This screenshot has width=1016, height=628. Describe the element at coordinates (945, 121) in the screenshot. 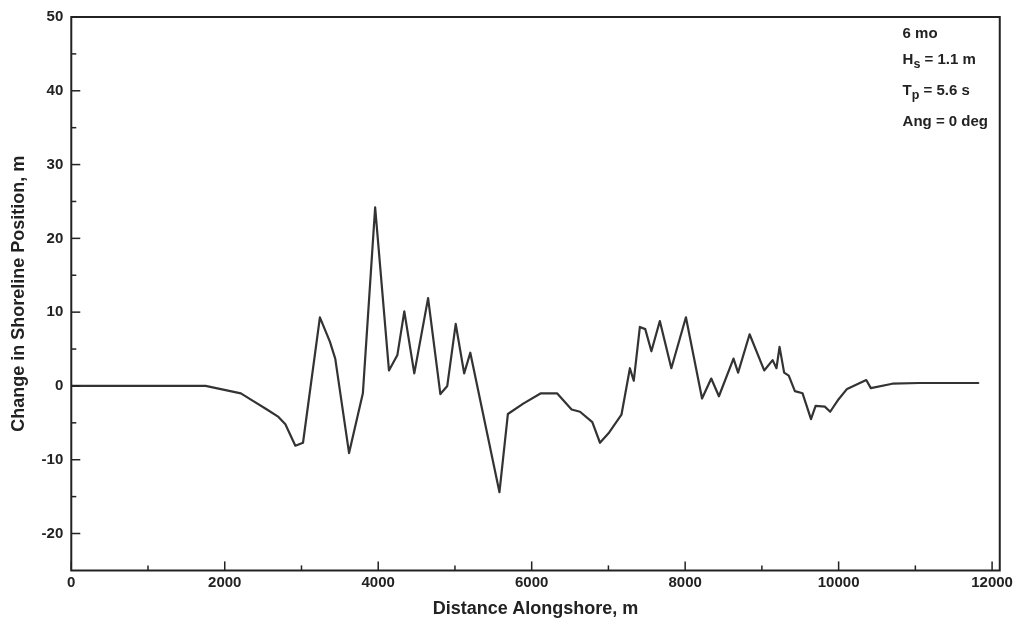

I see `annotation: Ang = 0 deg` at that location.